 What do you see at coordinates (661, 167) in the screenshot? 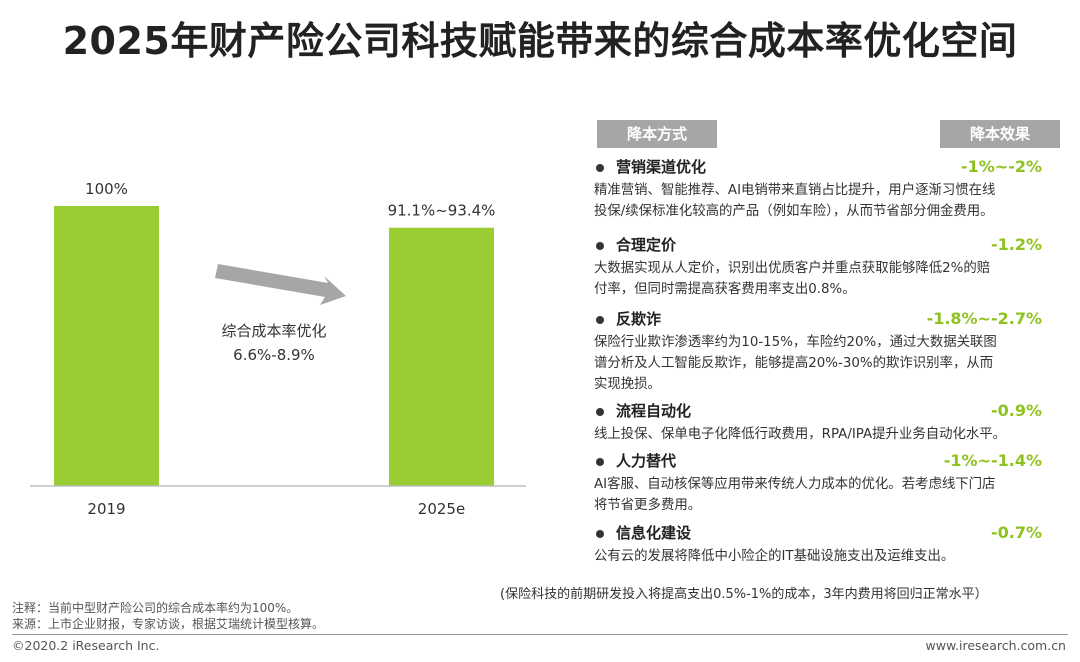
I see `method-title: 营销渠道优化` at bounding box center [661, 167].